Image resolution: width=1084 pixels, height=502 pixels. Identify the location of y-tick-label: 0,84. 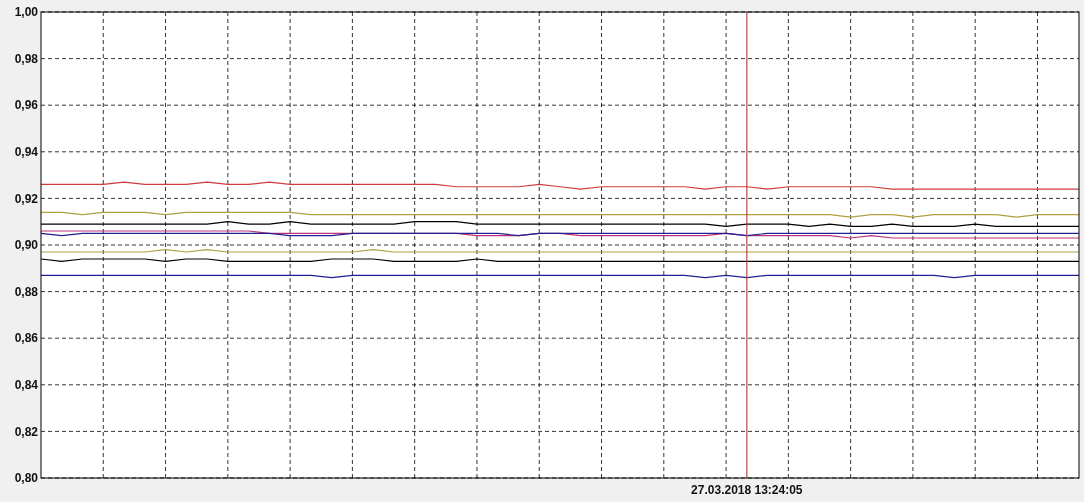
(26, 385).